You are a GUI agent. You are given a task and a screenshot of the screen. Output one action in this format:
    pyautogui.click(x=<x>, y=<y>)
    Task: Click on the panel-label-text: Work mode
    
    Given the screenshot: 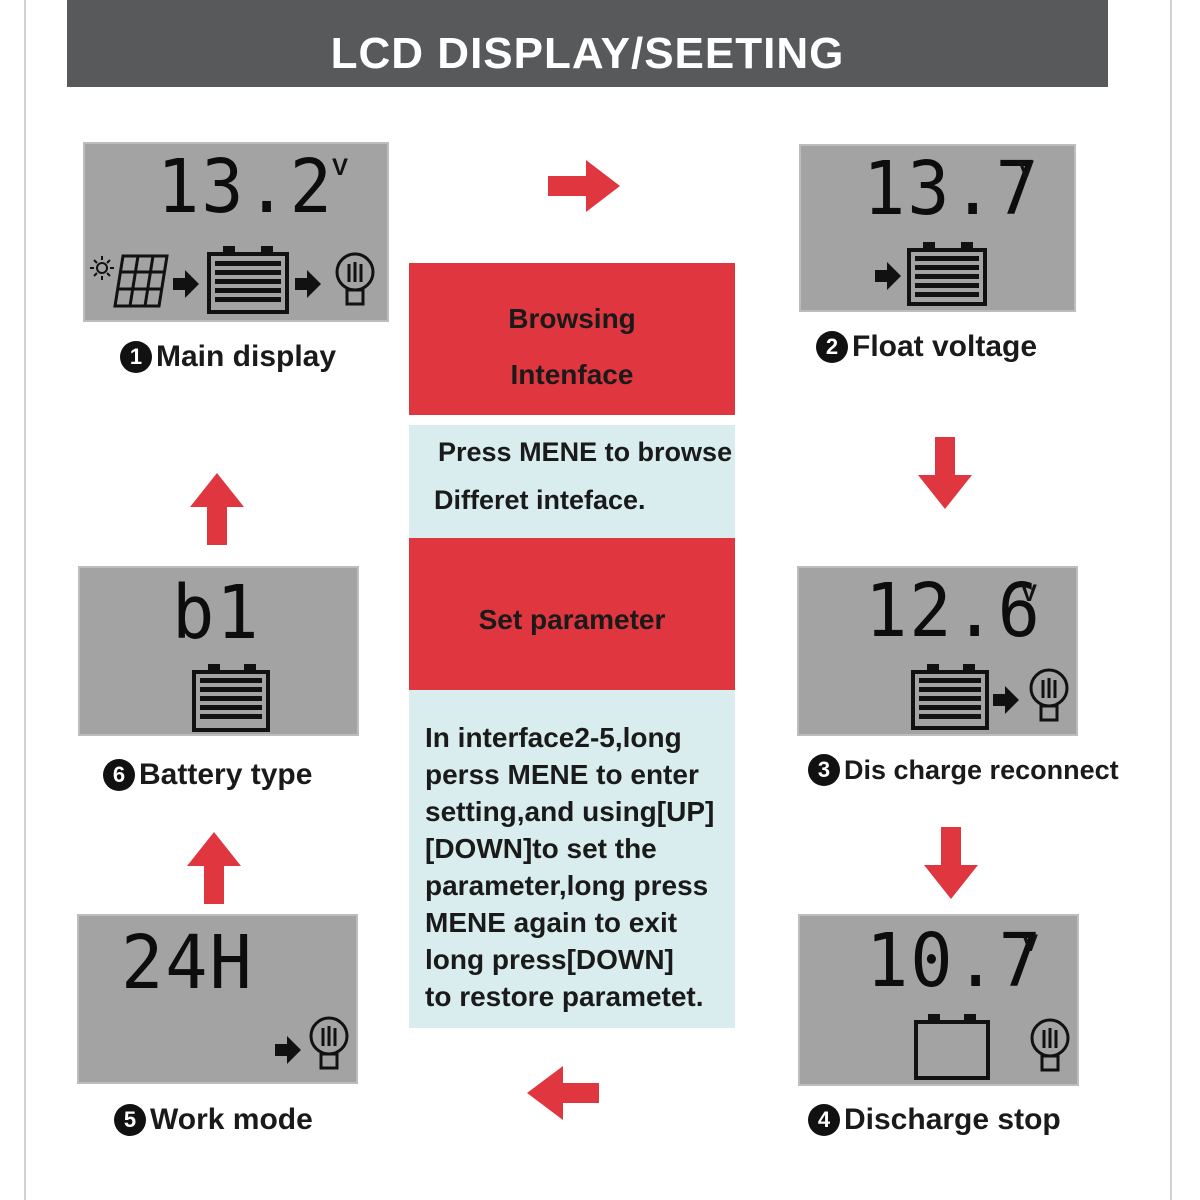 What is the action you would take?
    pyautogui.click(x=231, y=1119)
    